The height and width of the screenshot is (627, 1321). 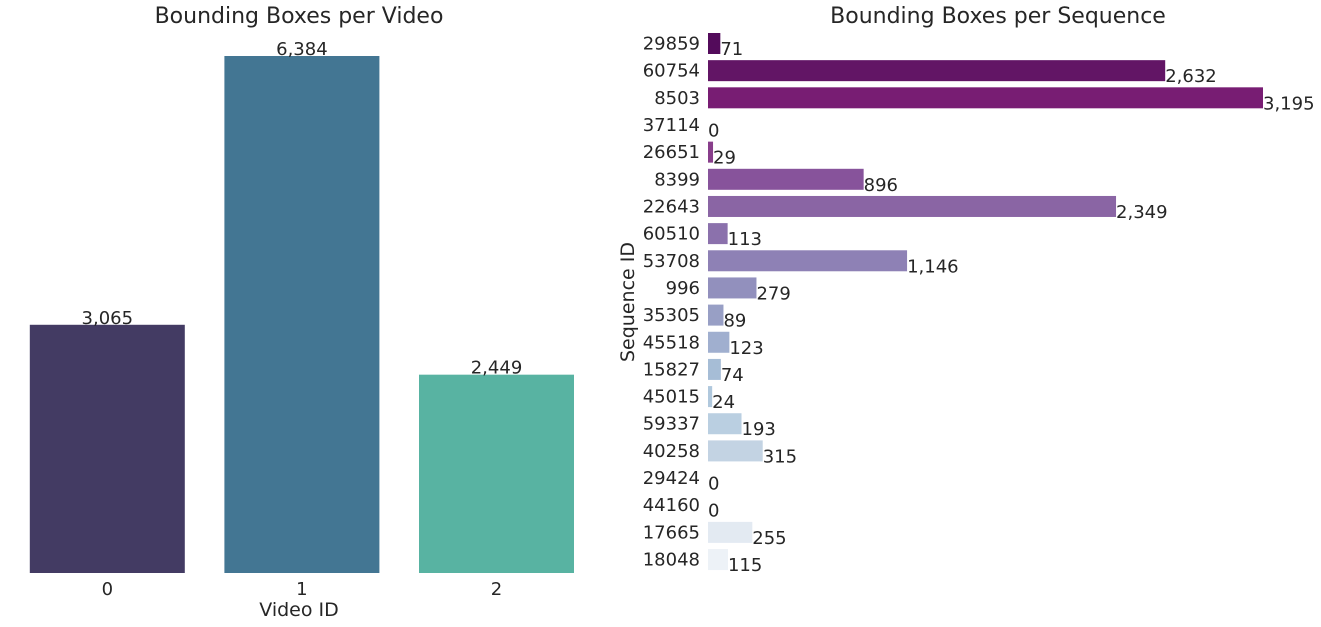 I want to click on sequence-bar-value-label: 29, so click(x=724, y=158).